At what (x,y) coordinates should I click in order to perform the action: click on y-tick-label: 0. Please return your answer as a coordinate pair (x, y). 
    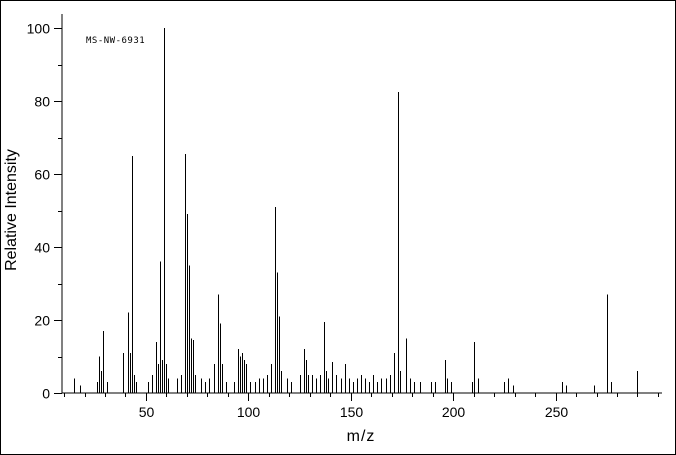
    Looking at the image, I should click on (46, 394).